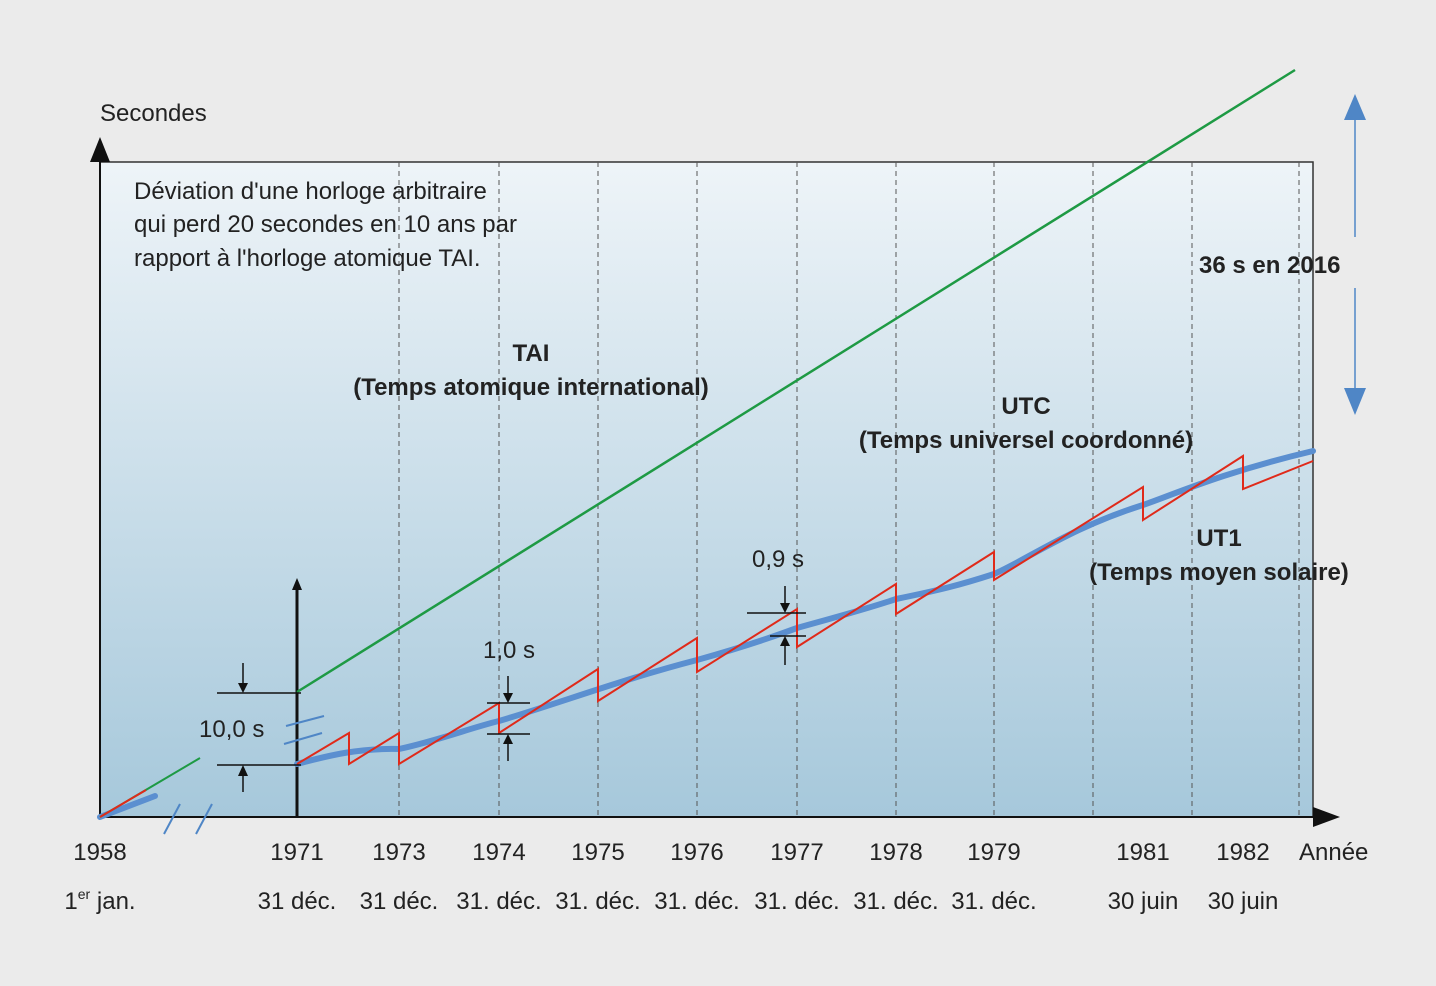  I want to click on axis-break-marks, so click(244, 775).